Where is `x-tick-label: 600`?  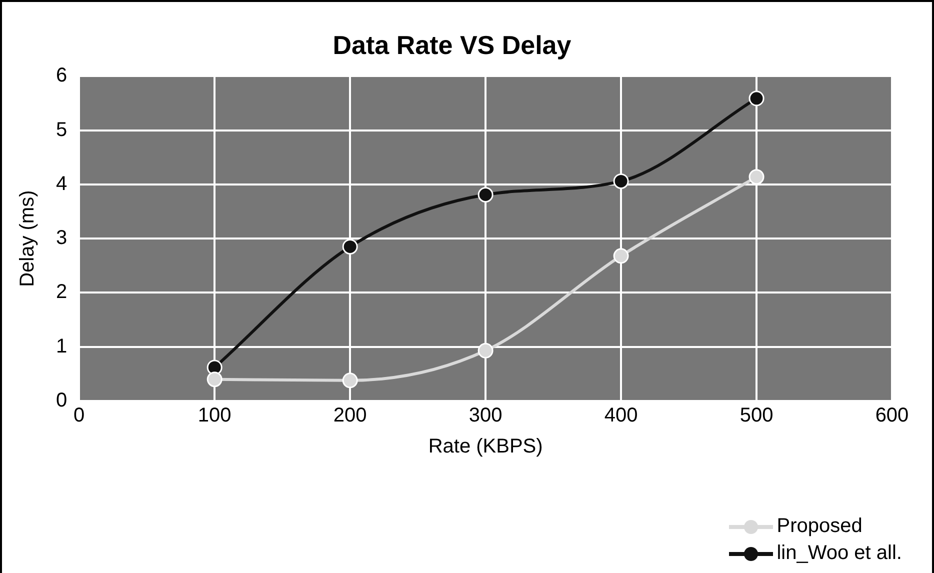 x-tick-label: 600 is located at coordinates (892, 415).